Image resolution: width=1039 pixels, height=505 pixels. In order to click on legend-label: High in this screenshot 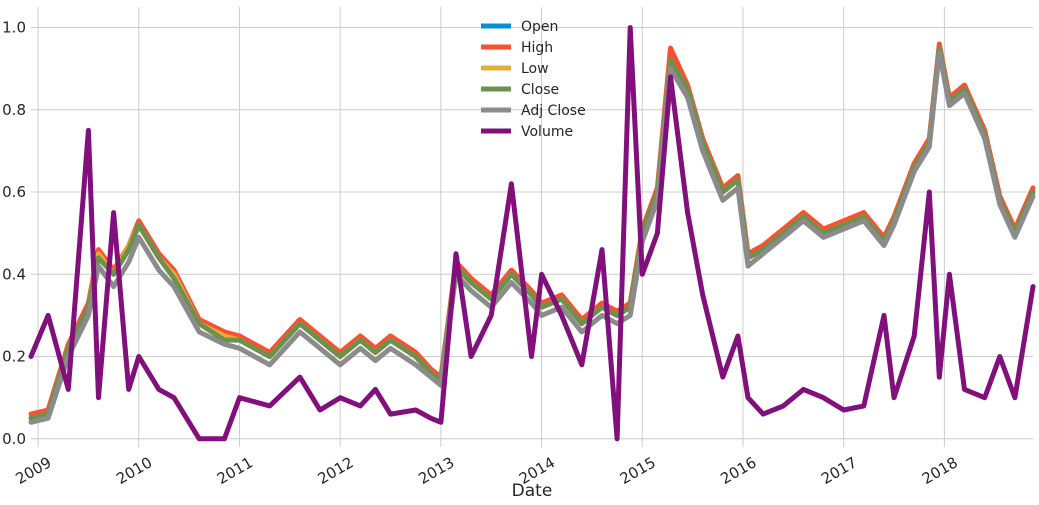, I will do `click(537, 48)`.